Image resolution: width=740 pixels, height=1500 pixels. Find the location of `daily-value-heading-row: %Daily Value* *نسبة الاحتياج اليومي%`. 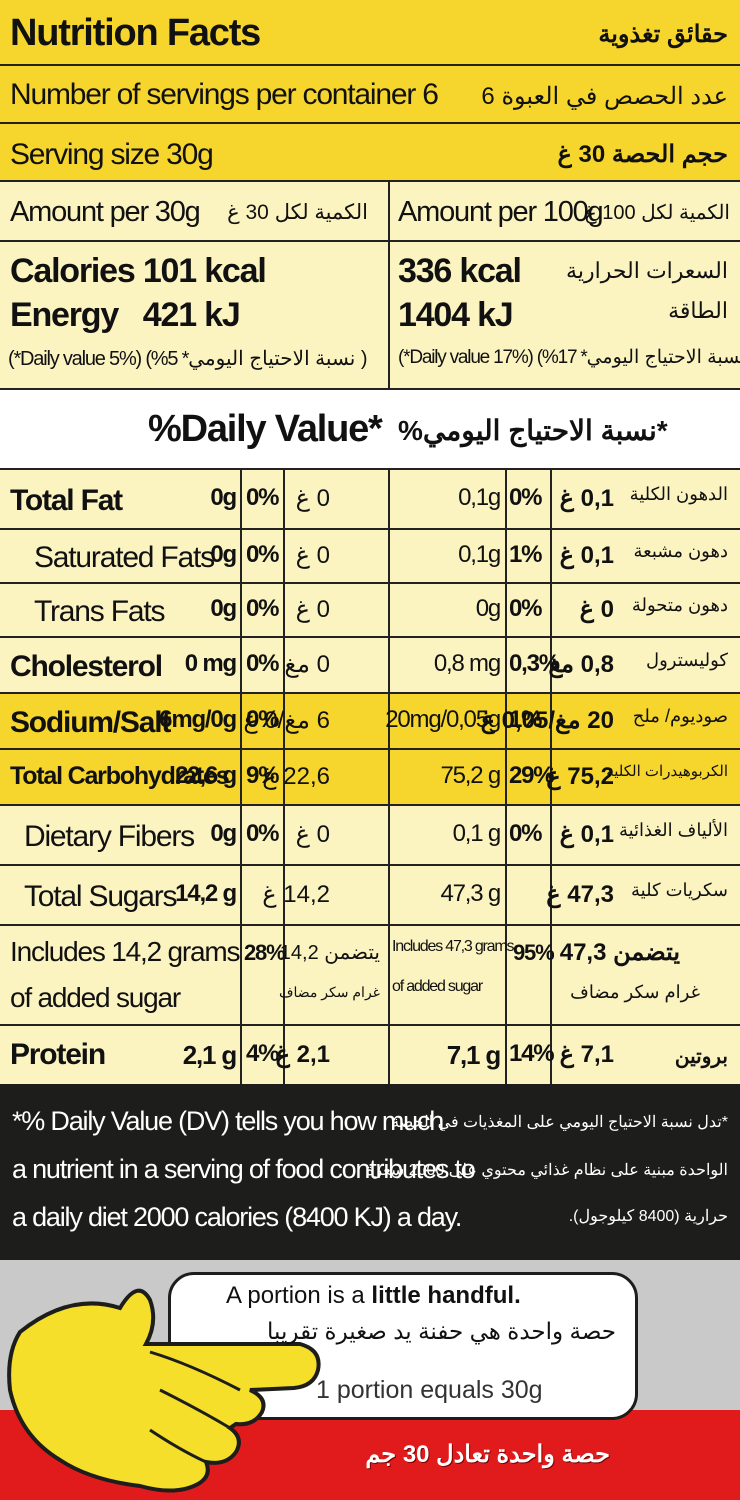

daily-value-heading-row: %Daily Value* *نسبة الاحتياج اليومي% is located at coordinates (370, 428).